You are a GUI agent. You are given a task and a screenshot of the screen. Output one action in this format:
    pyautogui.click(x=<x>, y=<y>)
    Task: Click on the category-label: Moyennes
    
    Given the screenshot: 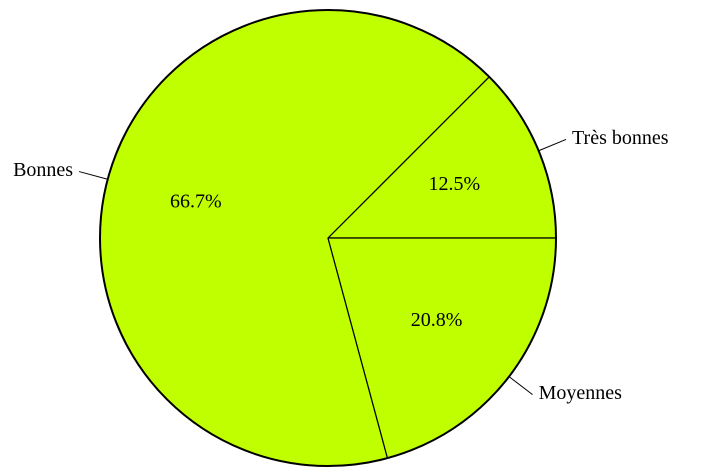 What is the action you would take?
    pyautogui.click(x=581, y=393)
    